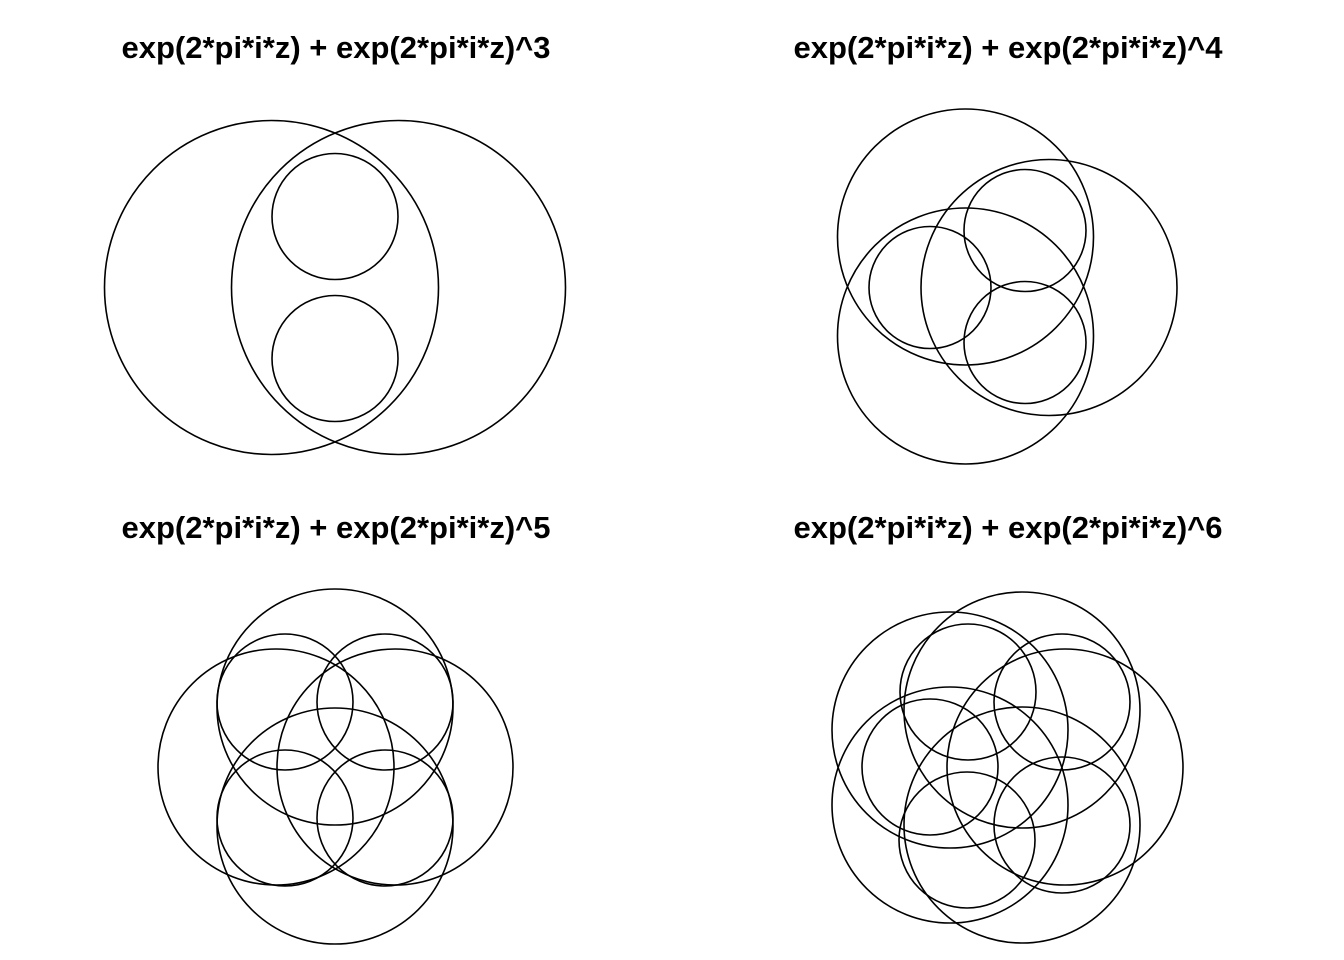  Describe the element at coordinates (336, 527) in the screenshot. I see `panel-title: exp(2*pi*i*z) + exp(2*pi*i*z)^5` at that location.